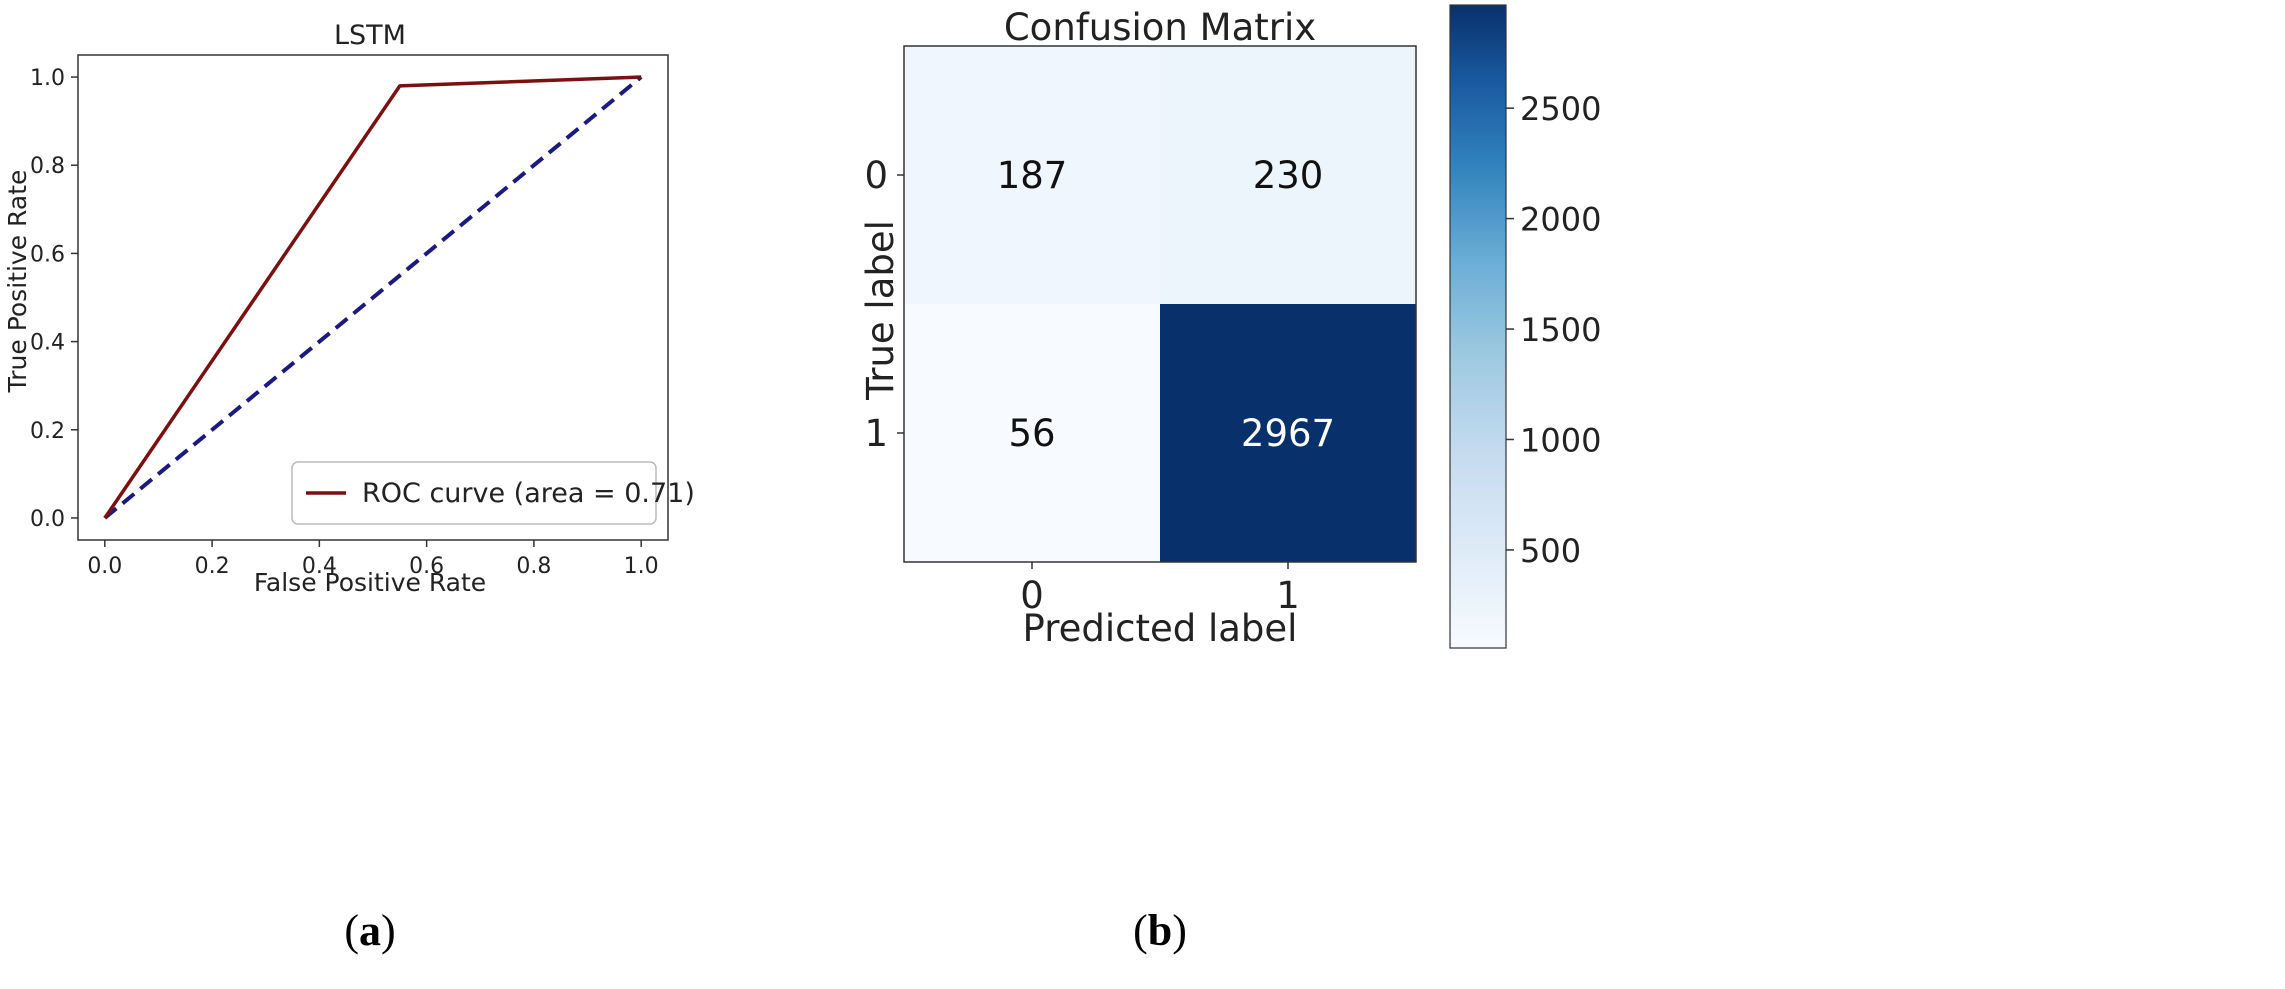  I want to click on roc-y-tick-label: 0.2, so click(47, 431).